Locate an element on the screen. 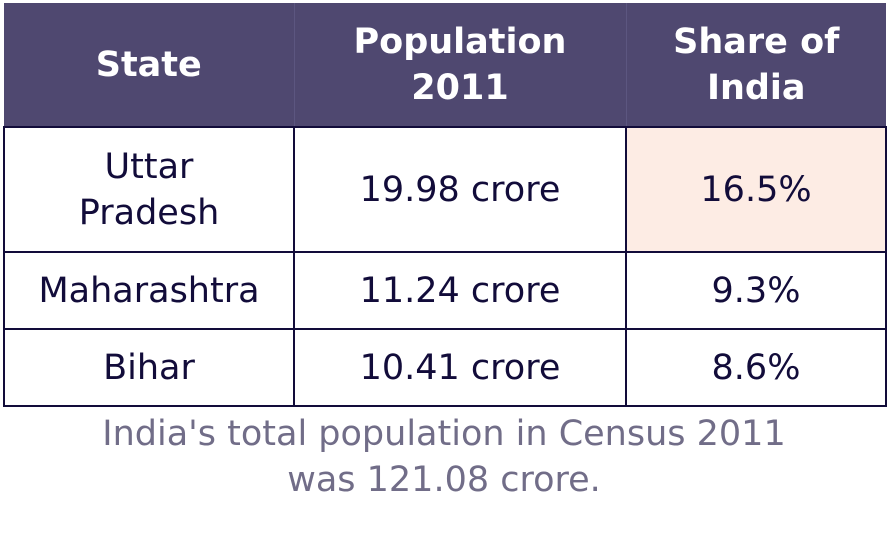 This screenshot has width=888, height=534. cell-share-text: 8.6% is located at coordinates (756, 367).